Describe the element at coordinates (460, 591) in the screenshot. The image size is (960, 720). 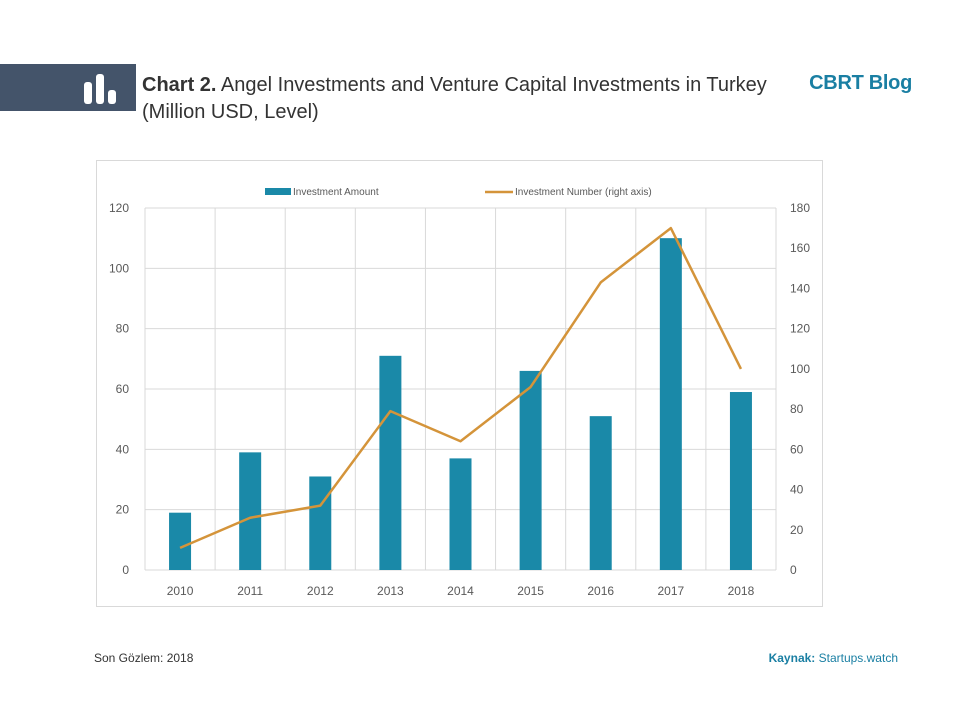
I see `x-tick-label: 2014` at that location.